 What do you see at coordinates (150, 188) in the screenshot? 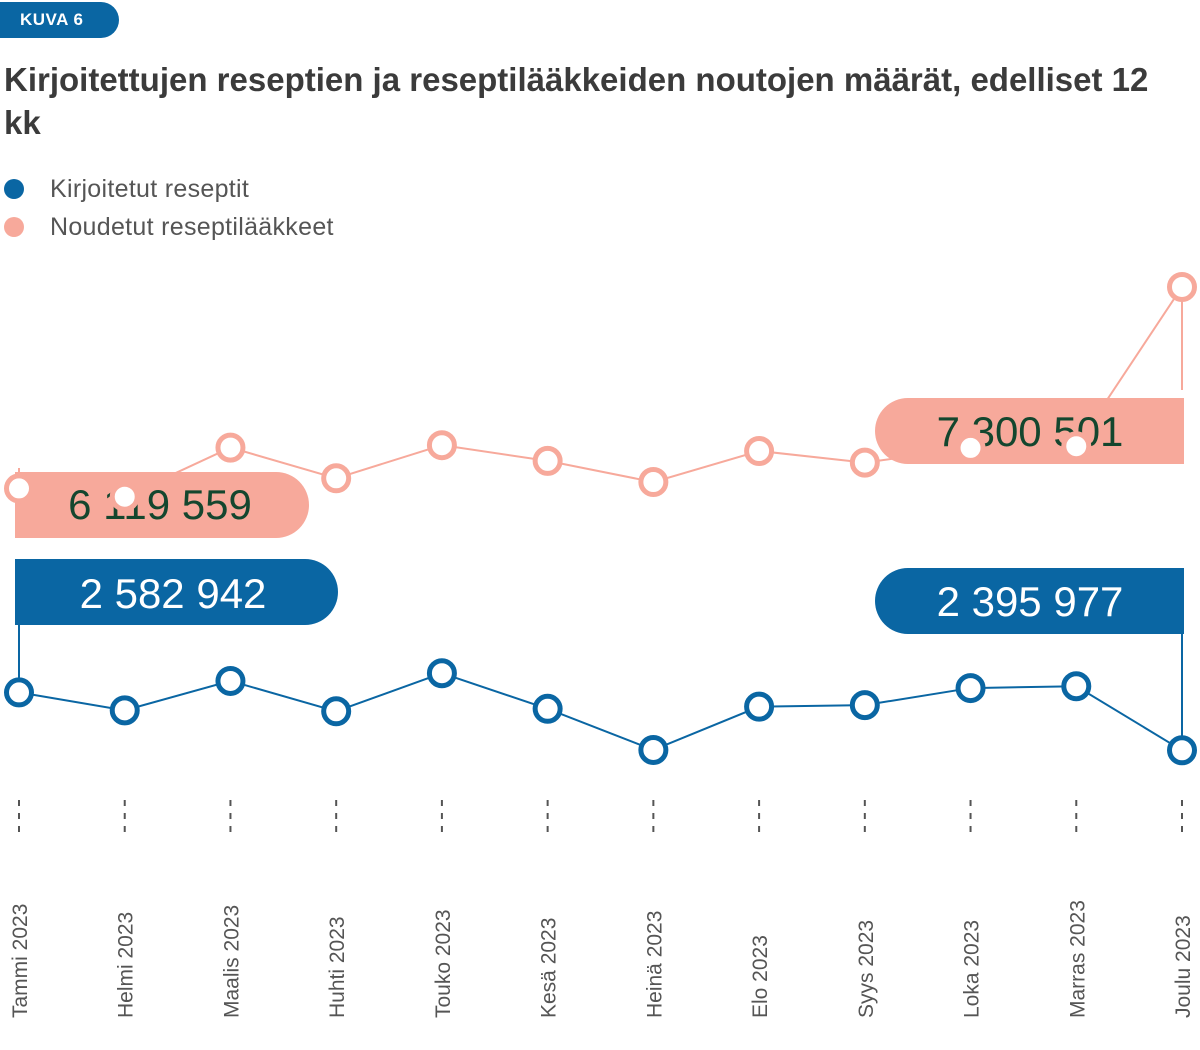
I see `legend-label-kirjoitetut: Kirjoitetut reseptit` at bounding box center [150, 188].